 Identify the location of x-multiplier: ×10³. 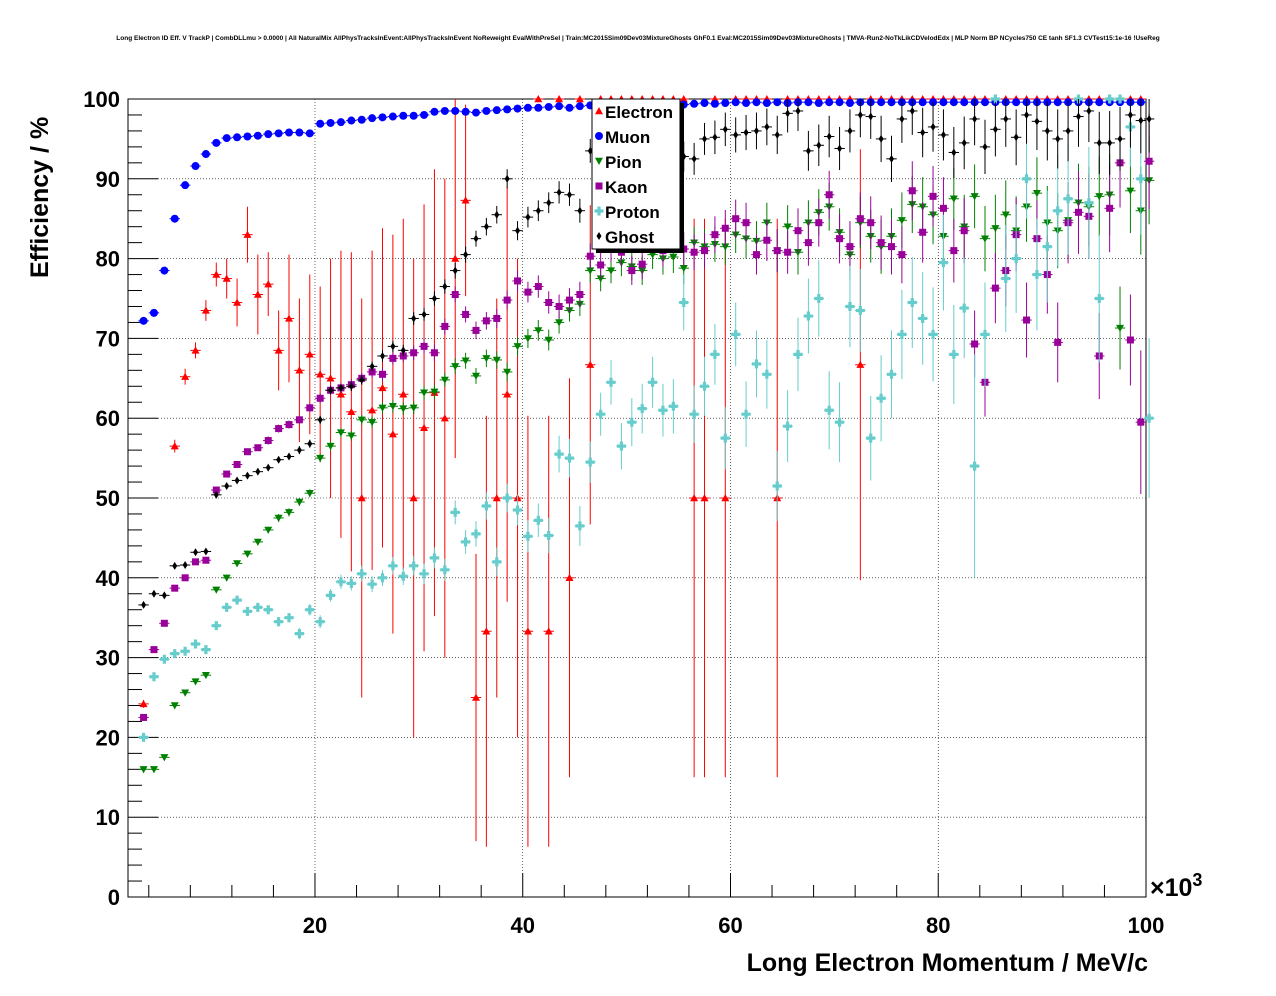
(1176, 886).